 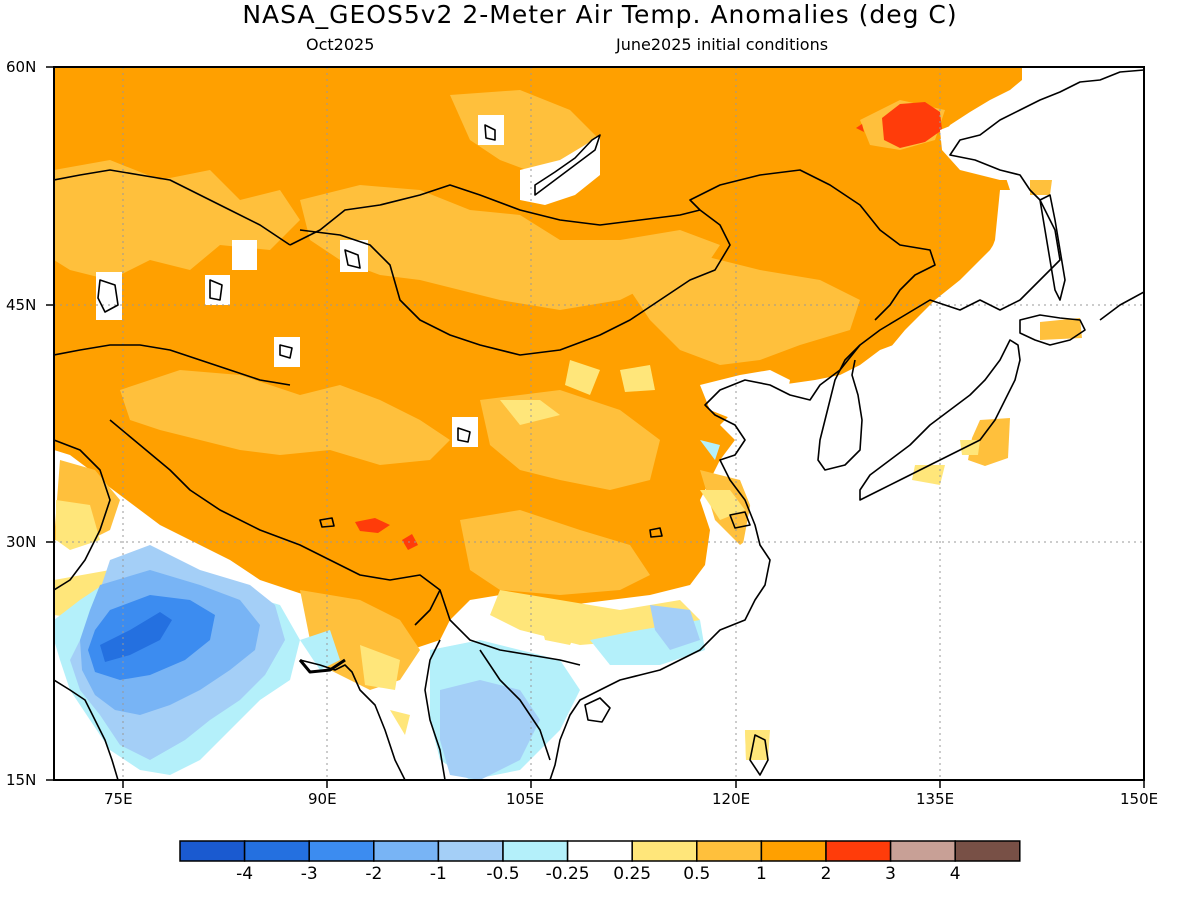 What do you see at coordinates (761, 874) in the screenshot?
I see `colorbar-label: 1` at bounding box center [761, 874].